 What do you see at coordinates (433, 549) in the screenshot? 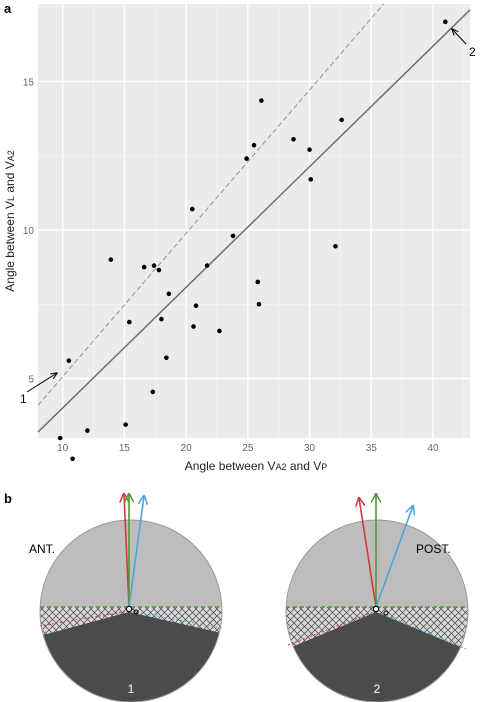
I see `diagram-2-orientation: POST.` at bounding box center [433, 549].